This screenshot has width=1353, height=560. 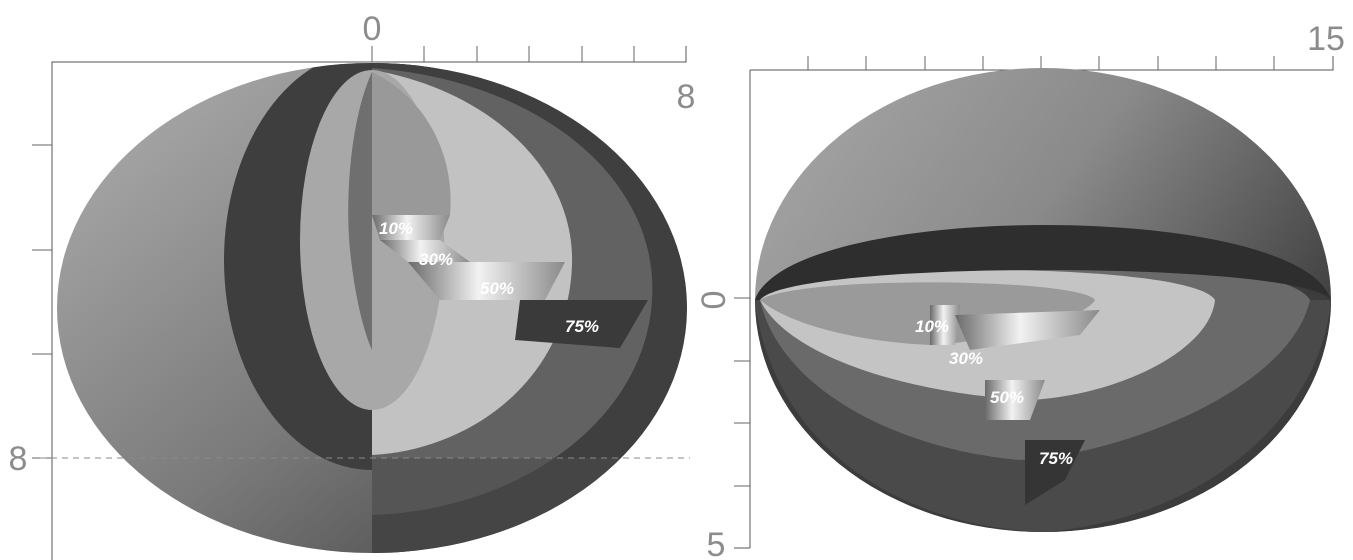 What do you see at coordinates (1043, 262) in the screenshot?
I see `right-top-band` at bounding box center [1043, 262].